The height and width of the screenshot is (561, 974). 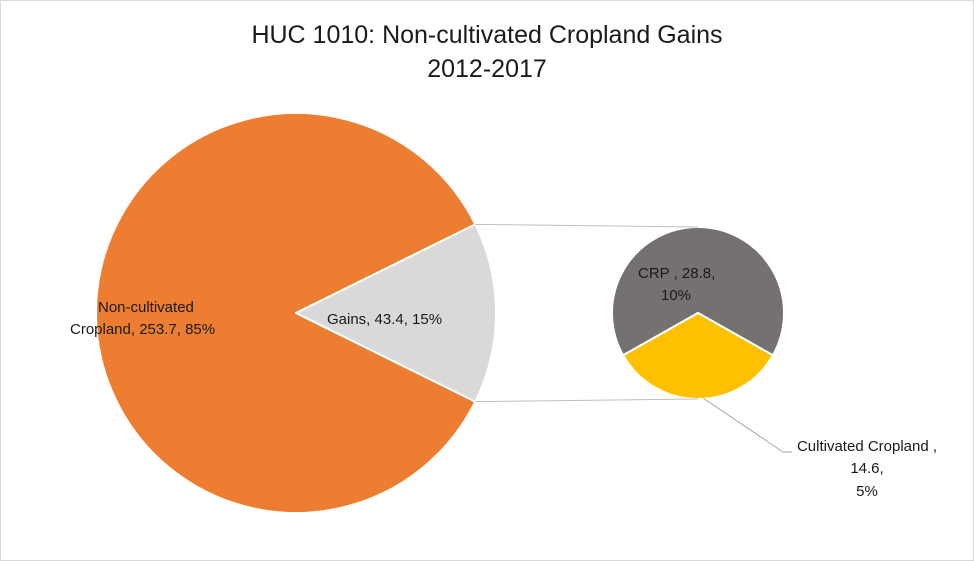 I want to click on data-label-crp-line2: 10%, so click(x=676, y=295).